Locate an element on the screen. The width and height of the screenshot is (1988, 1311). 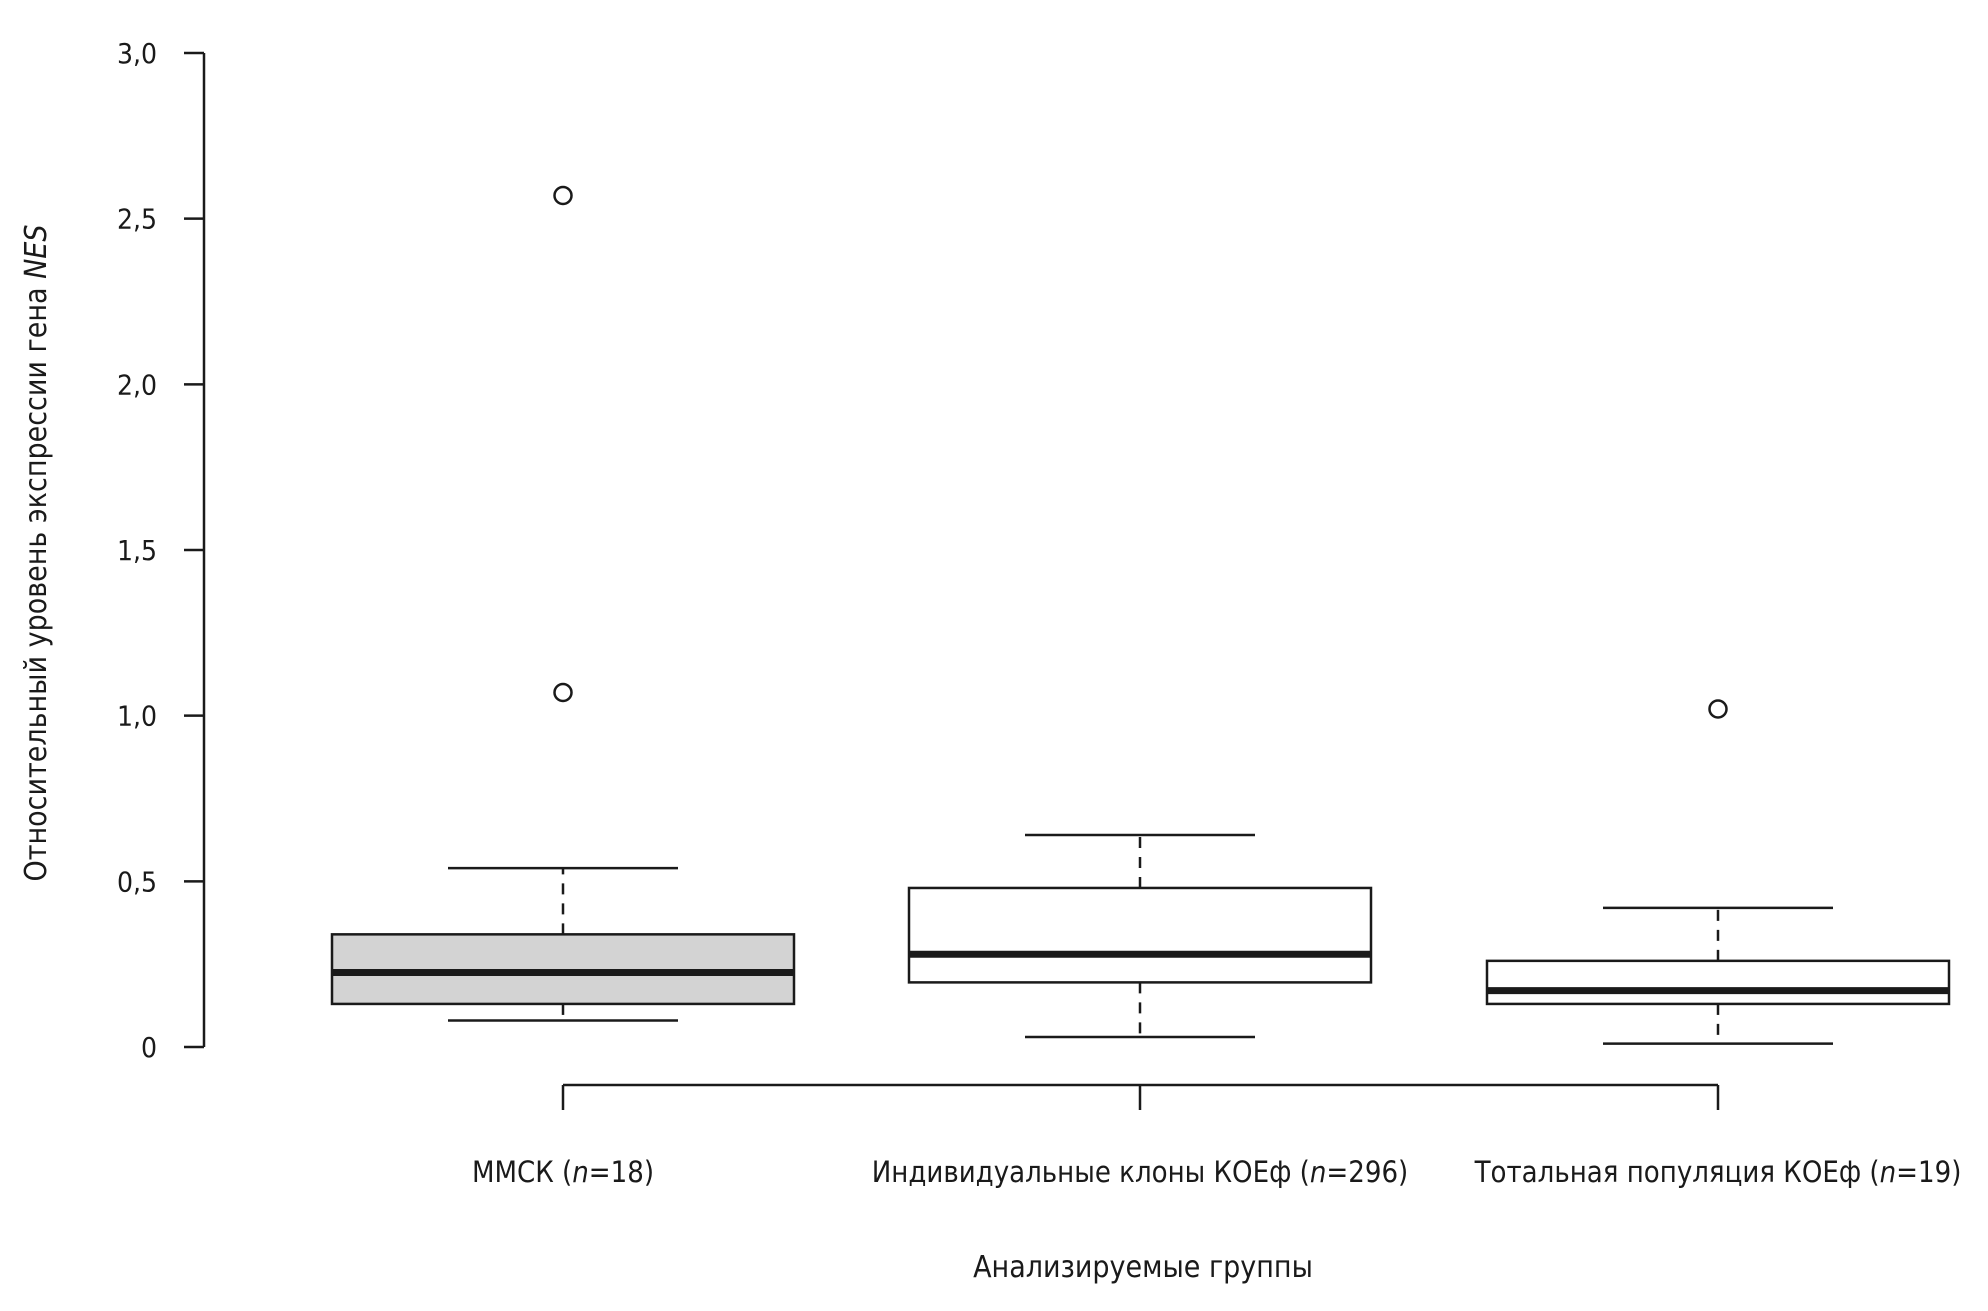
y-tick-label: 0 is located at coordinates (149, 1047).